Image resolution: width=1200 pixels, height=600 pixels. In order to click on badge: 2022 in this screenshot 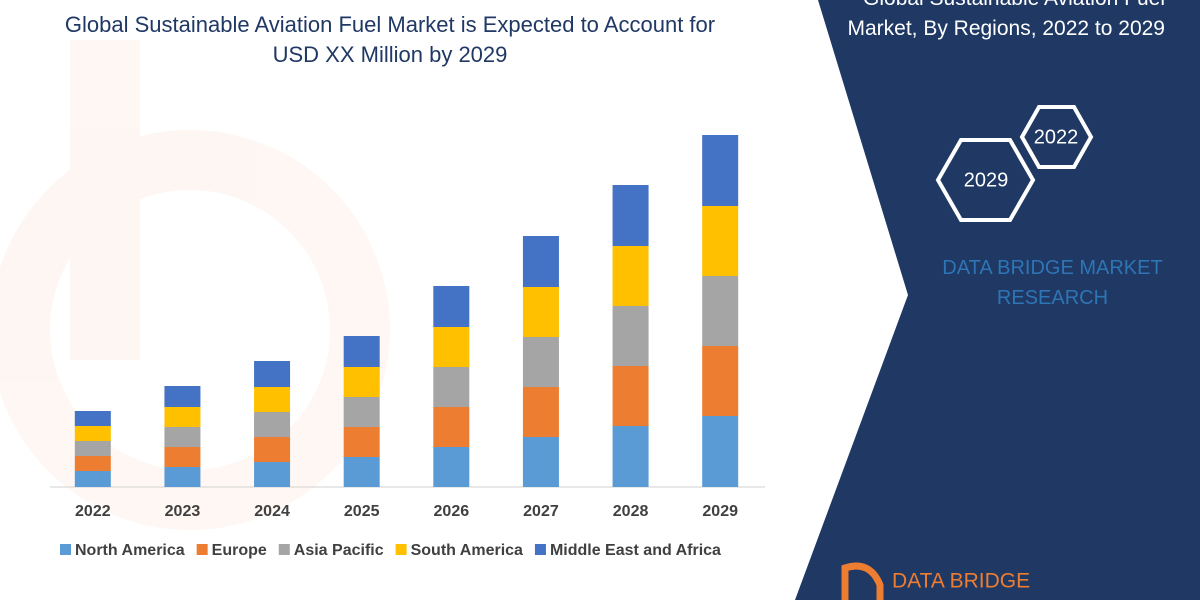, I will do `click(1056, 137)`.